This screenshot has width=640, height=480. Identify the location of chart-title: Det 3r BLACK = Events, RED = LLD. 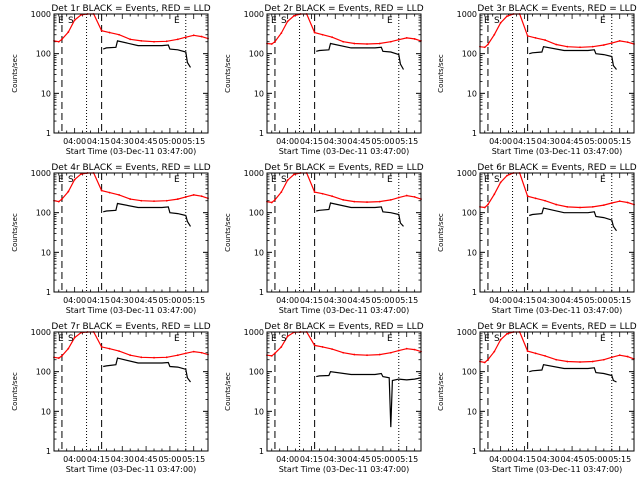
(556, 9).